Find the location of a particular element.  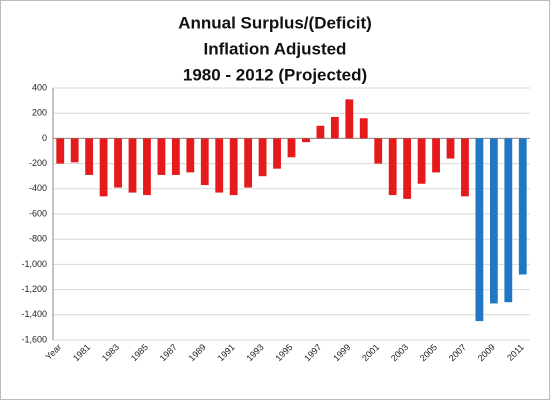

y-tick-label: -800 is located at coordinates (38, 239).